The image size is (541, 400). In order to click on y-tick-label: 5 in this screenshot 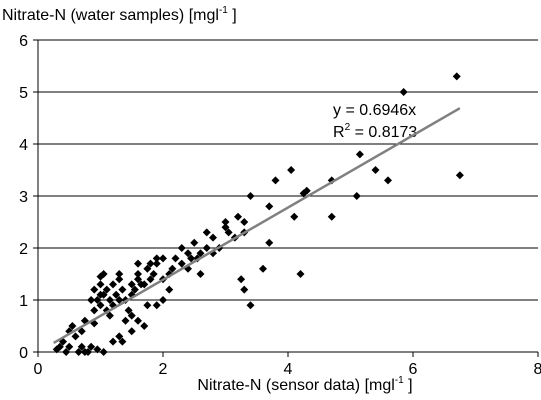, I will do `click(23, 93)`.